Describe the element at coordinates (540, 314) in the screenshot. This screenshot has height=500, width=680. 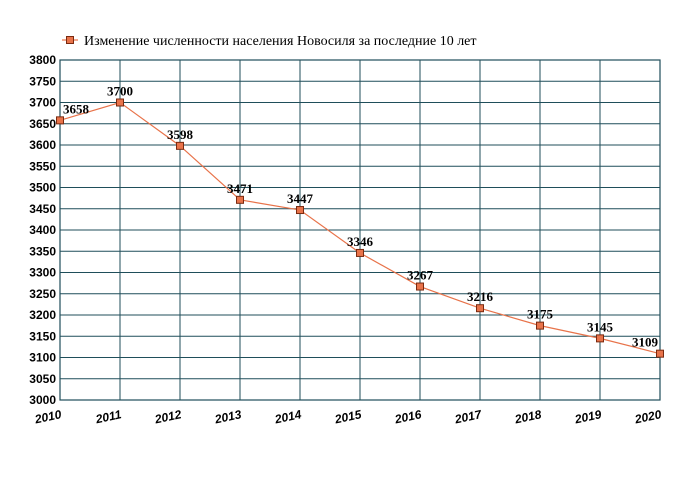
I see `data-label: 3175` at that location.